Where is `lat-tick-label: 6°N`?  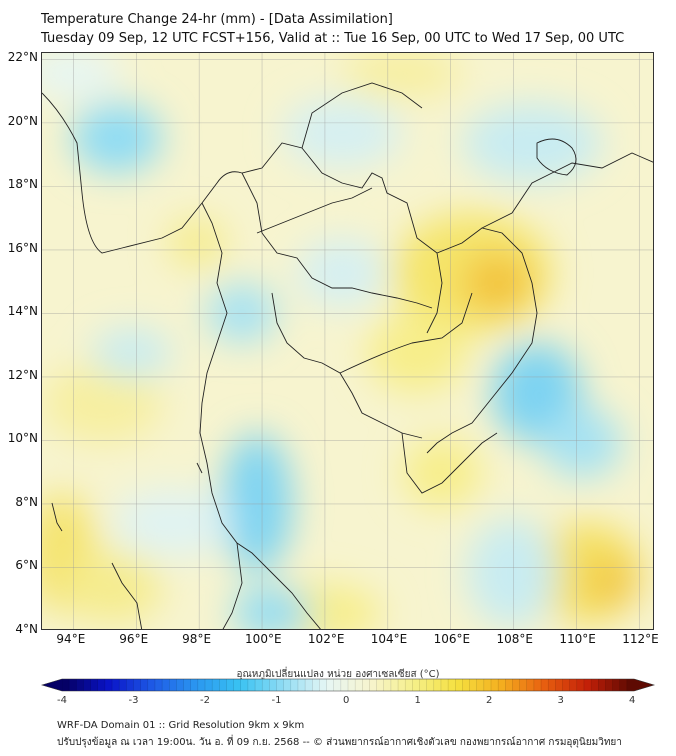
lat-tick-label: 6°N is located at coordinates (26, 565).